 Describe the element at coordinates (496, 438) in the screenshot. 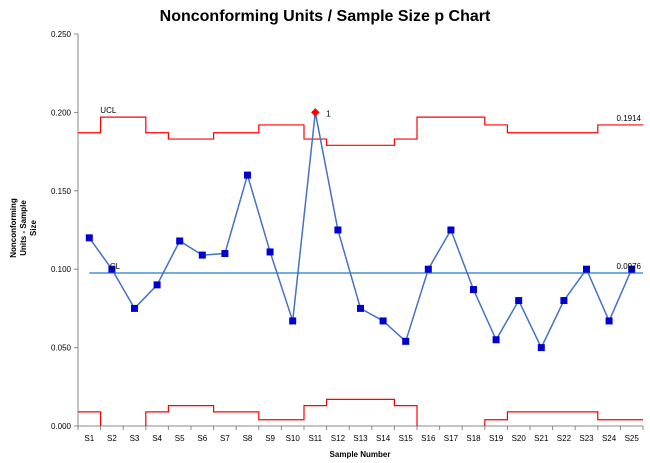

I see `x-tick-label: S19` at that location.